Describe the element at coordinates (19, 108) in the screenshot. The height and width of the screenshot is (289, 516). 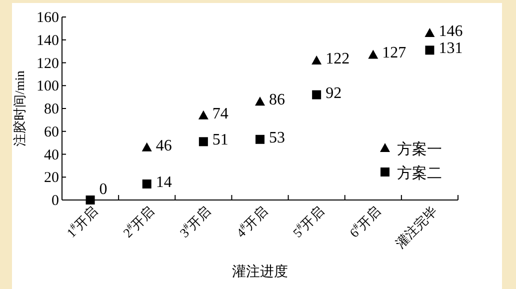
I see `y-axis-title: 注胶时间/min` at that location.